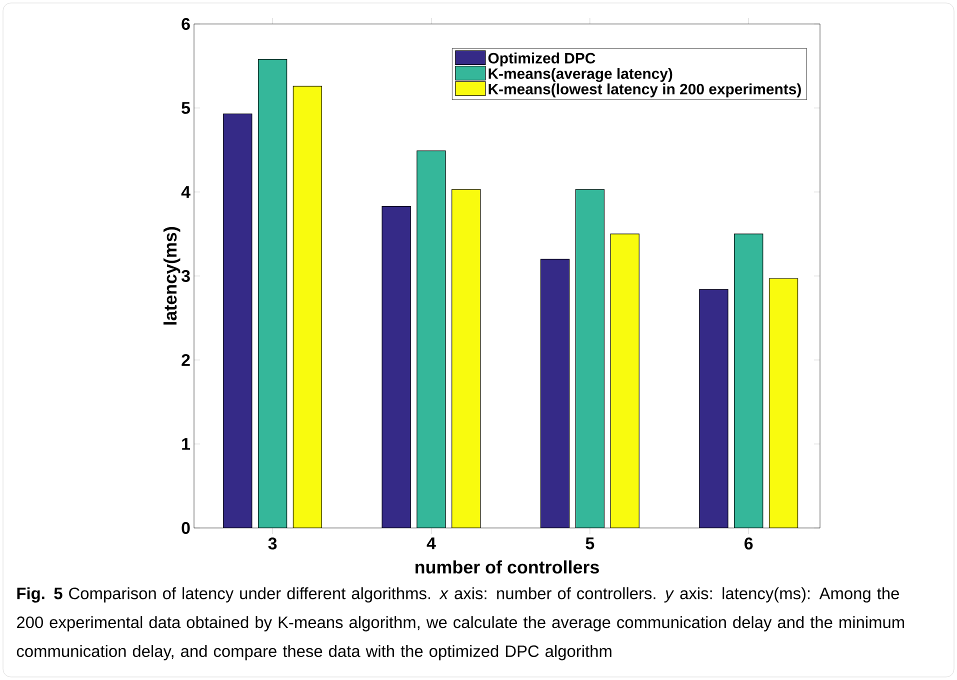  What do you see at coordinates (172, 276) in the screenshot?
I see `y-axis-title: latency(ms)` at bounding box center [172, 276].